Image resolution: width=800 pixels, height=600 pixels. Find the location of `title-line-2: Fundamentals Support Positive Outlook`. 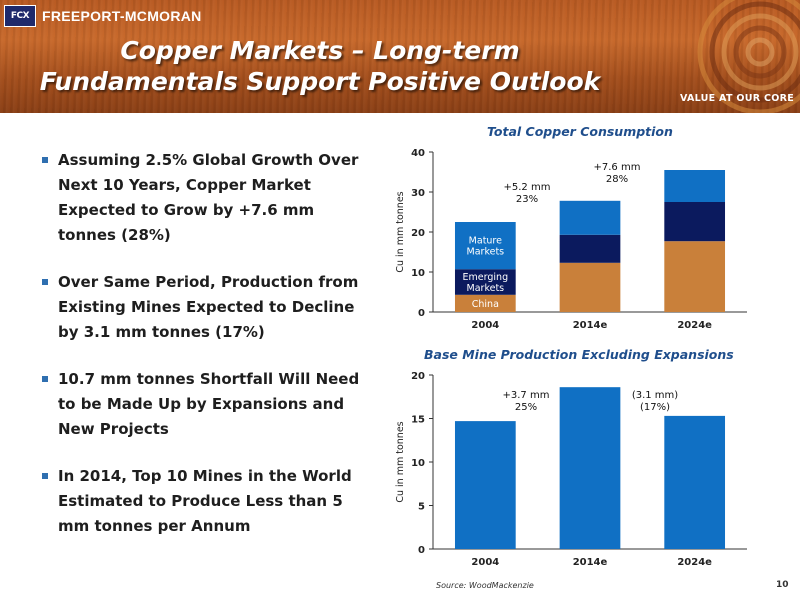

title-line-2: Fundamentals Support Positive Outlook is located at coordinates (320, 81).